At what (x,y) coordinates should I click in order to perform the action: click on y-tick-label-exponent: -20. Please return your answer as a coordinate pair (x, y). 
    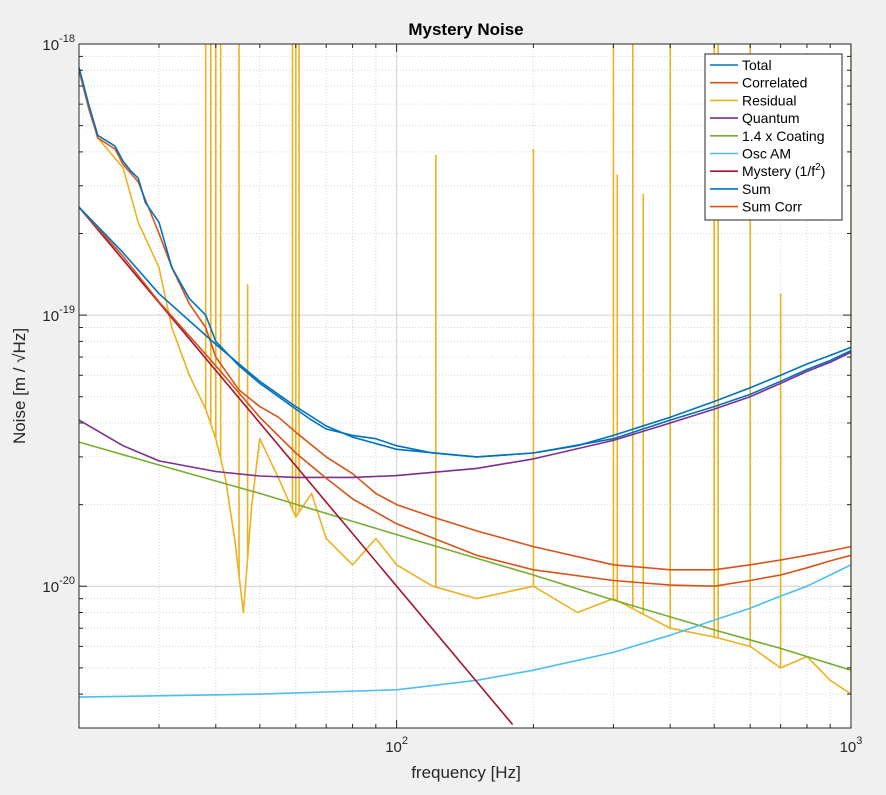
    Looking at the image, I should click on (67, 581).